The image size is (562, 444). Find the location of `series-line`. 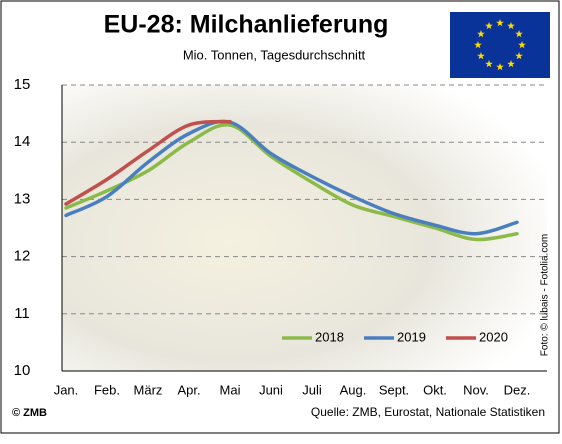

series-line is located at coordinates (148, 162).